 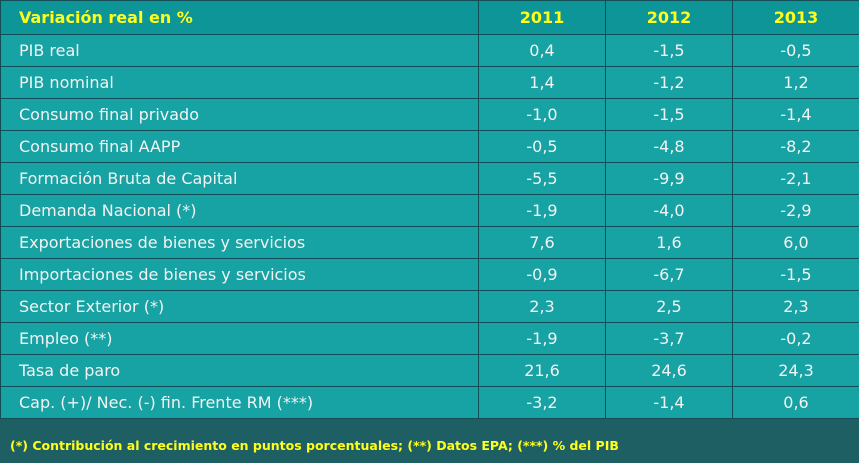 What do you see at coordinates (795, 82) in the screenshot?
I see `value-cell: 1,2` at bounding box center [795, 82].